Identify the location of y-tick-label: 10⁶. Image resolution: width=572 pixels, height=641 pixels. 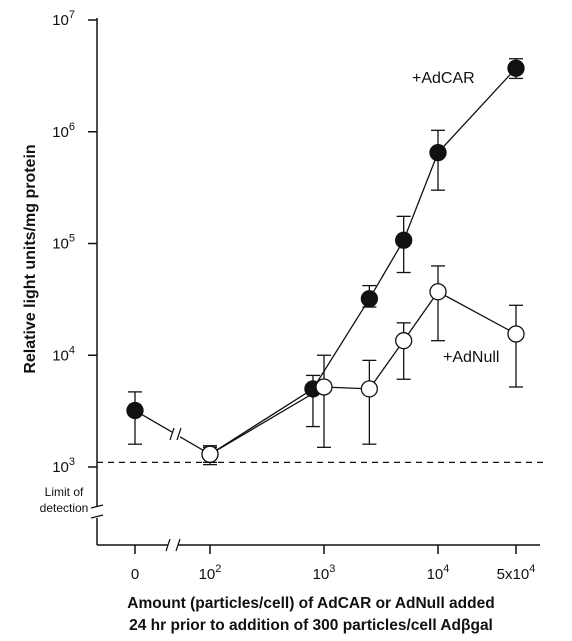
(63, 131).